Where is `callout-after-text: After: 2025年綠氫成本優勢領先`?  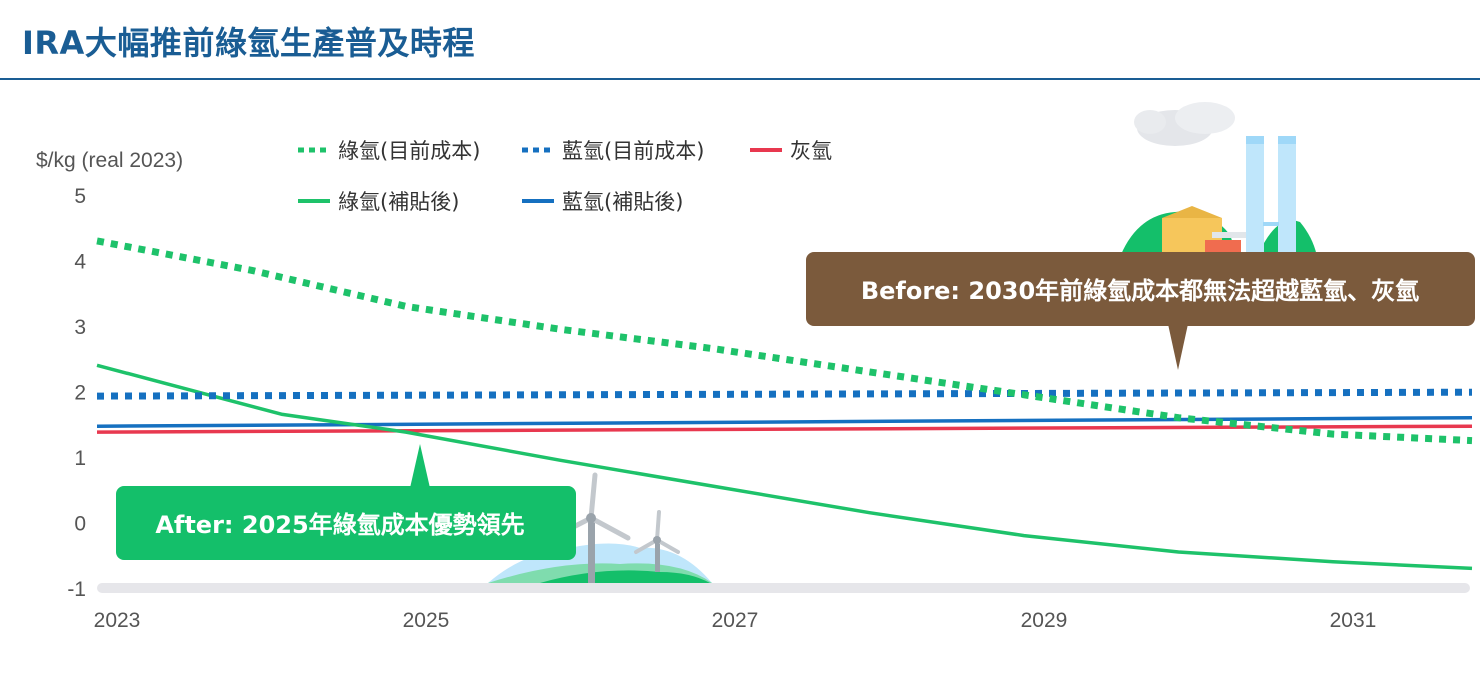
callout-after-text: After: 2025年綠氫成本優勢領先 is located at coordinates (339, 525).